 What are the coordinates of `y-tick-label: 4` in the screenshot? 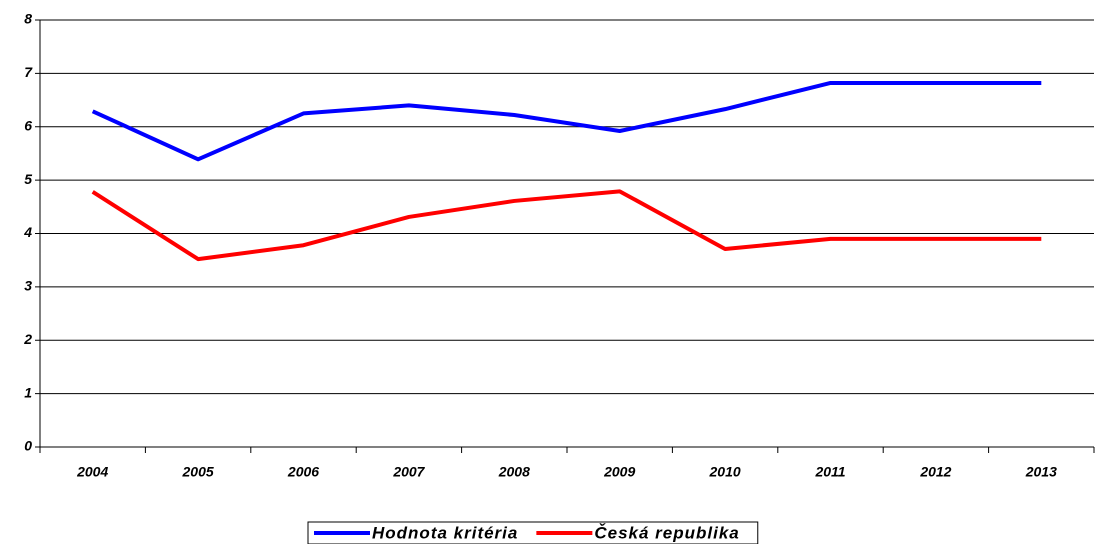 It's located at (27, 232).